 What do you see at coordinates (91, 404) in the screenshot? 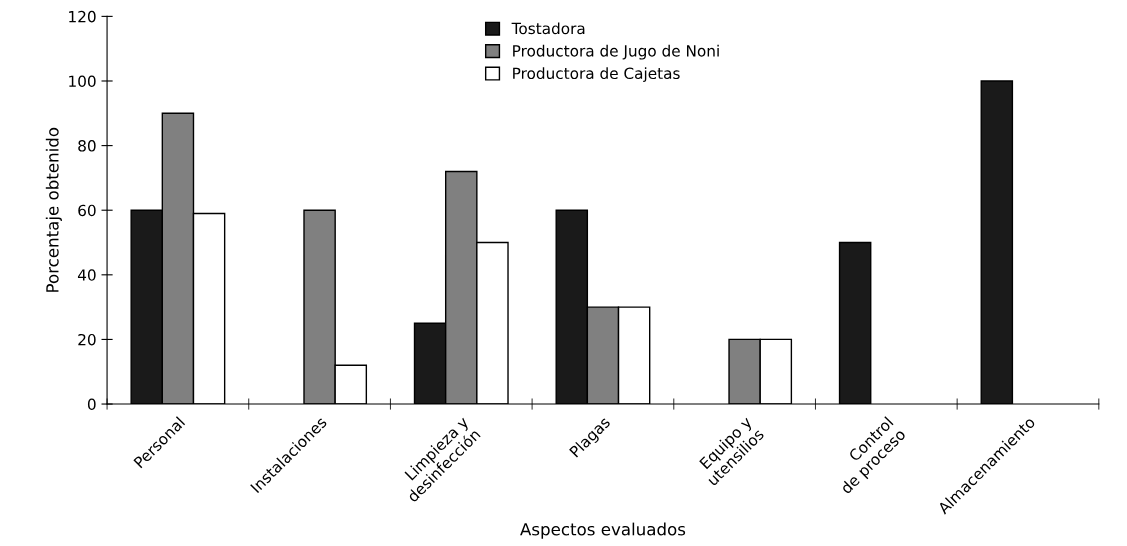
I see `y-tick-label: 0` at bounding box center [91, 404].